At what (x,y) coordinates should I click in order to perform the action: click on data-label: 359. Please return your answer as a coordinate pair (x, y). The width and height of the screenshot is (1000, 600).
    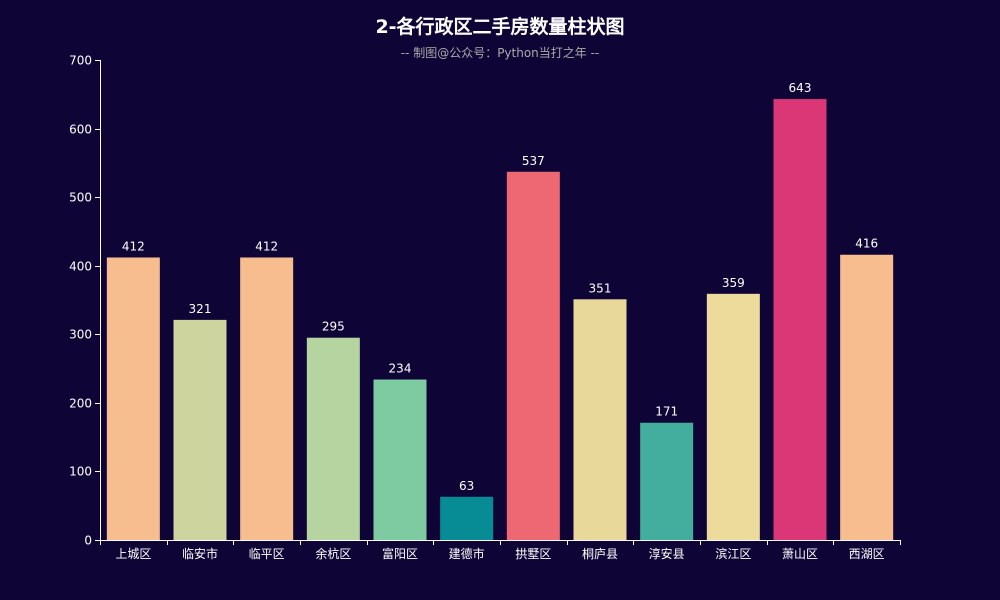
    Looking at the image, I should click on (733, 283).